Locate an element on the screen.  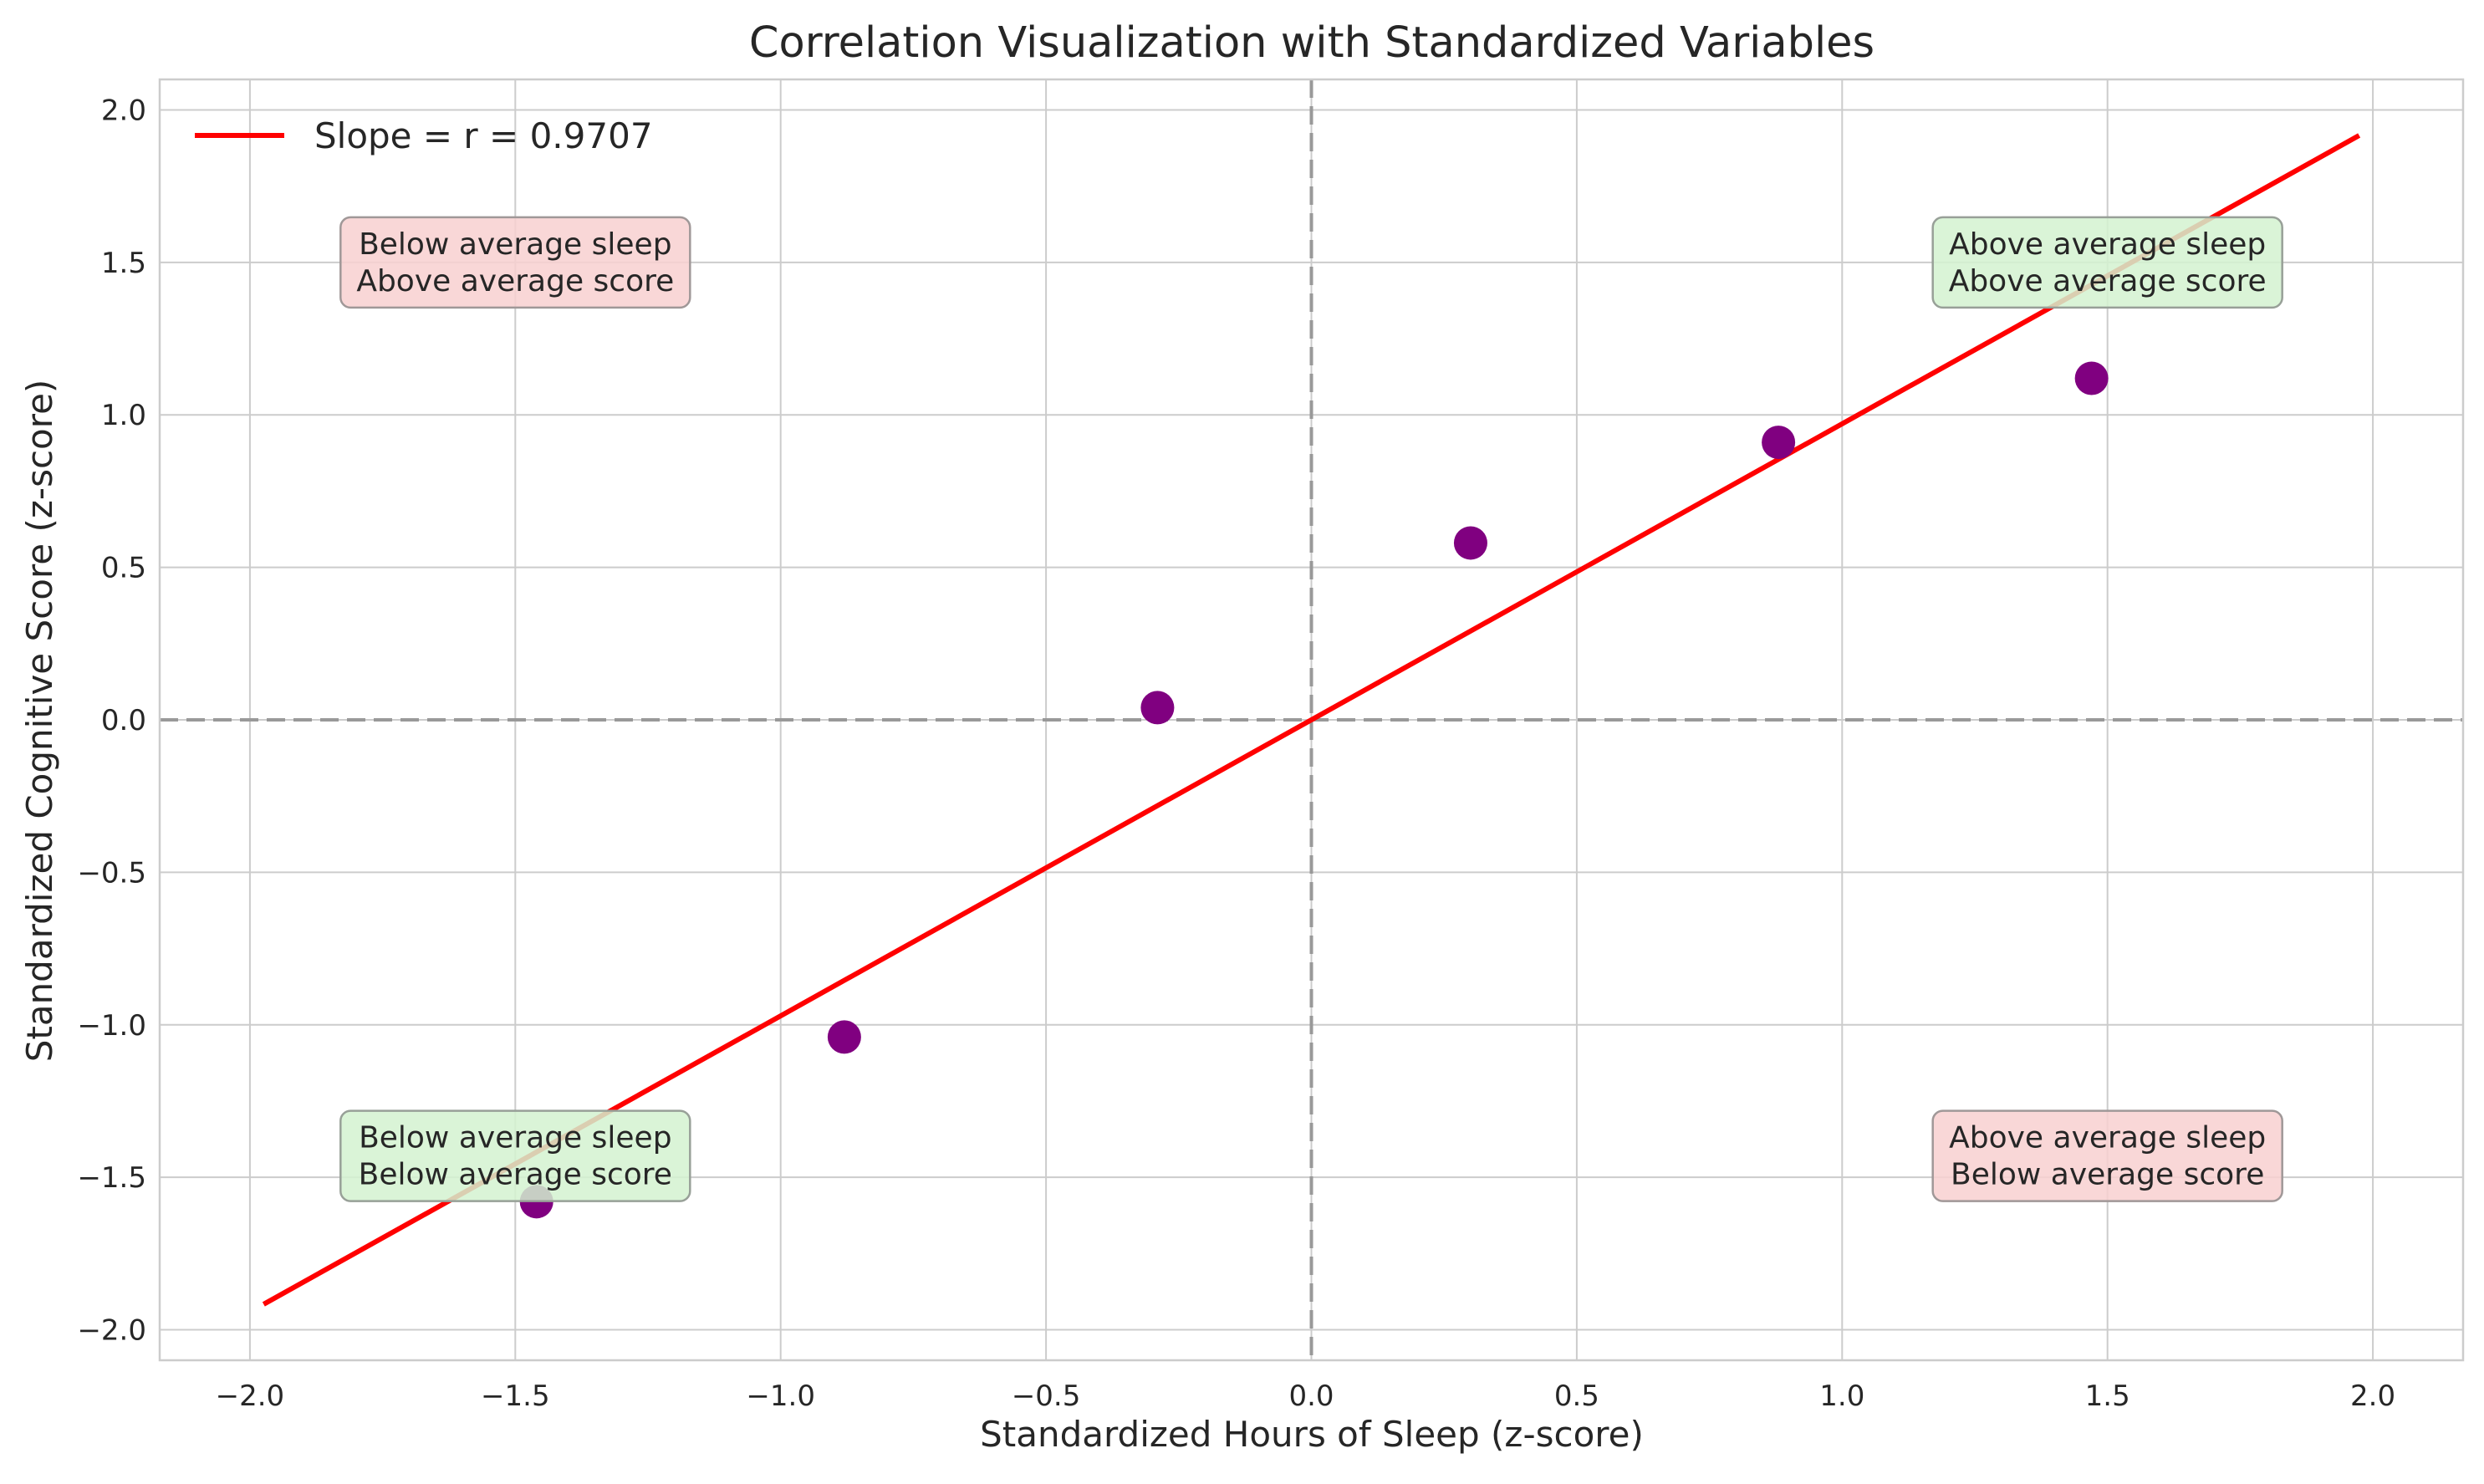
x-tick-label: 2.0 is located at coordinates (2372, 1396).